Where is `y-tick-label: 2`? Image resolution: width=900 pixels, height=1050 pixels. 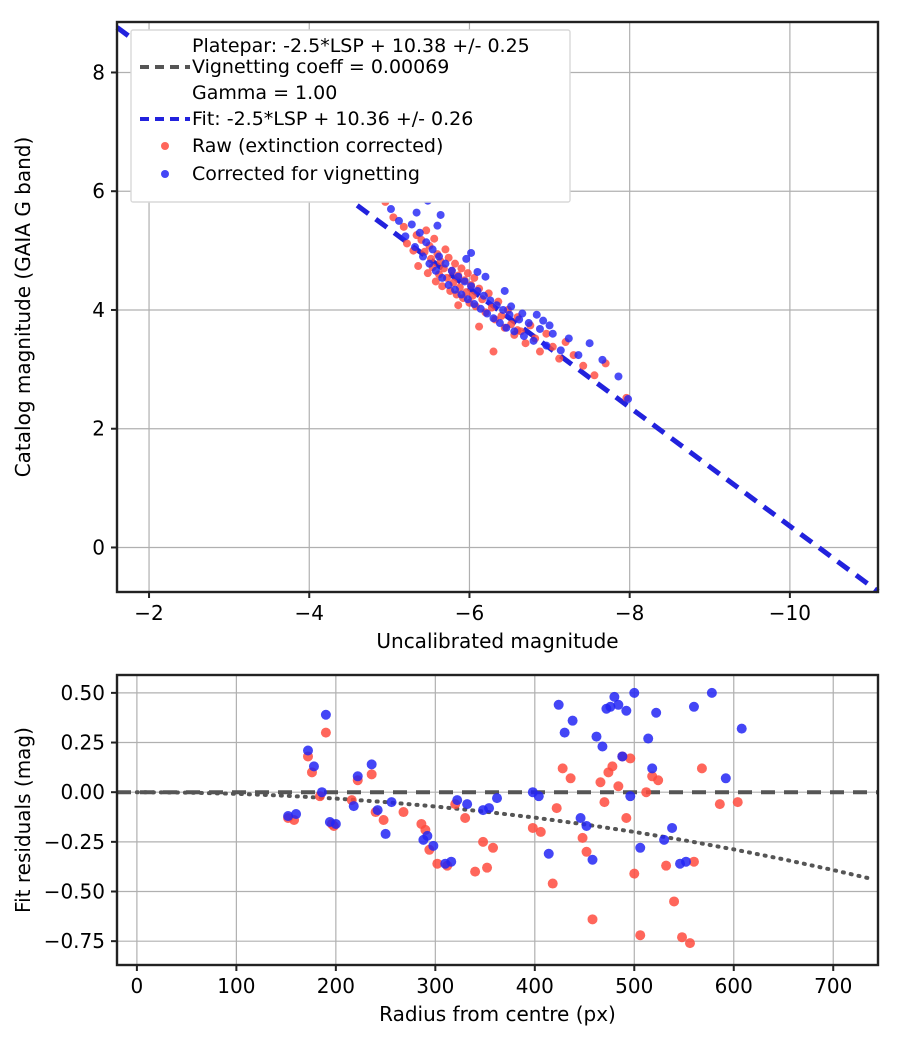 y-tick-label: 2 is located at coordinates (98, 429).